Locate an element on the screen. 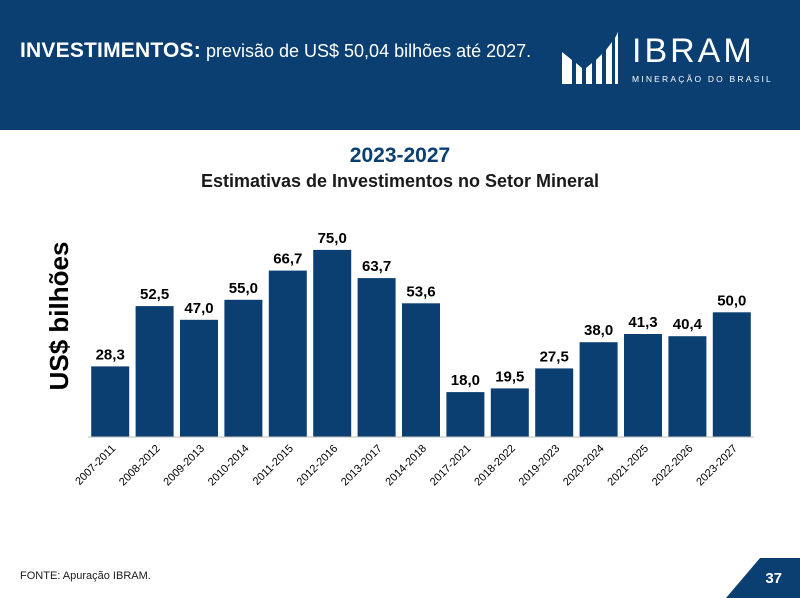  x-tick-label: 2010-2014 is located at coordinates (229, 466).